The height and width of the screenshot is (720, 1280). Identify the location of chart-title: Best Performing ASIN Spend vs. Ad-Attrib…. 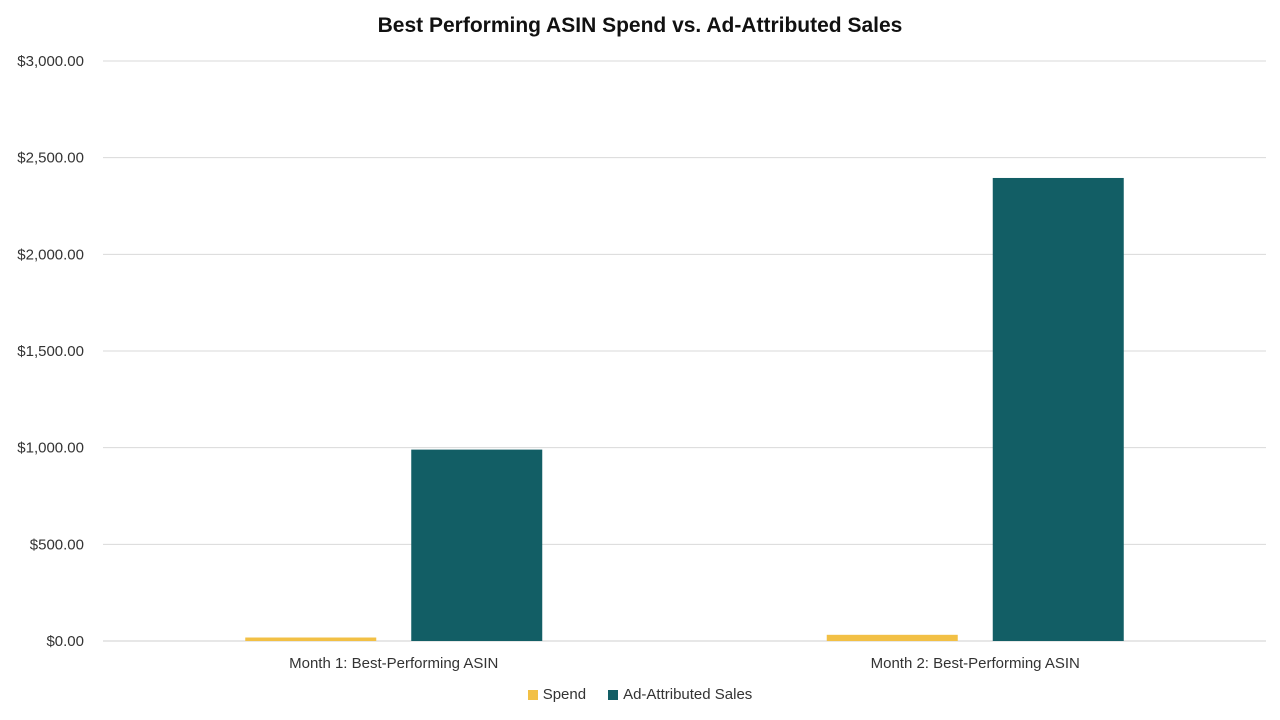
(640, 25).